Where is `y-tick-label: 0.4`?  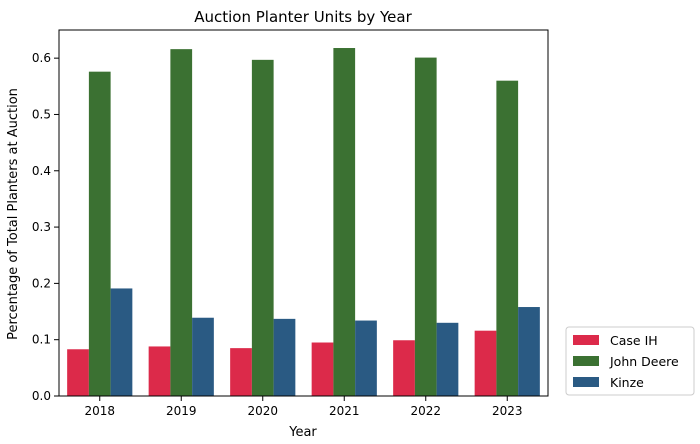 y-tick-label: 0.4 is located at coordinates (41, 171).